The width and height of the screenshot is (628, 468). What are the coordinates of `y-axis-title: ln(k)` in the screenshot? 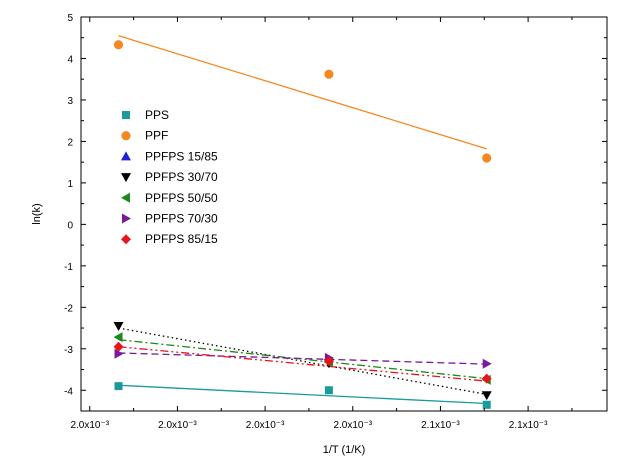 It's located at (37, 213).